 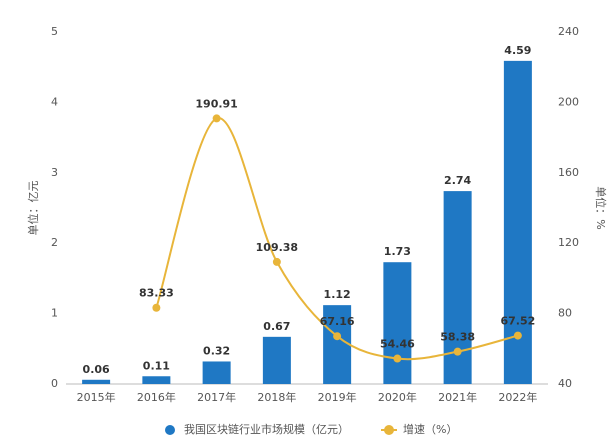 I want to click on y-axis-label: 单位：亿元, so click(x=33, y=208).